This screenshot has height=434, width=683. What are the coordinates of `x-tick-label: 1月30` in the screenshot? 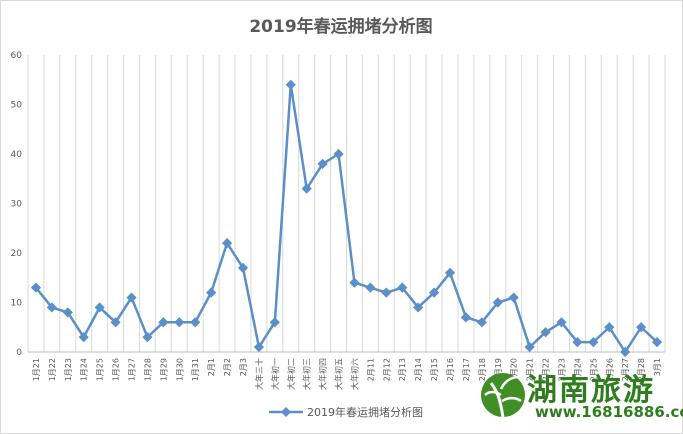 It's located at (179, 369).